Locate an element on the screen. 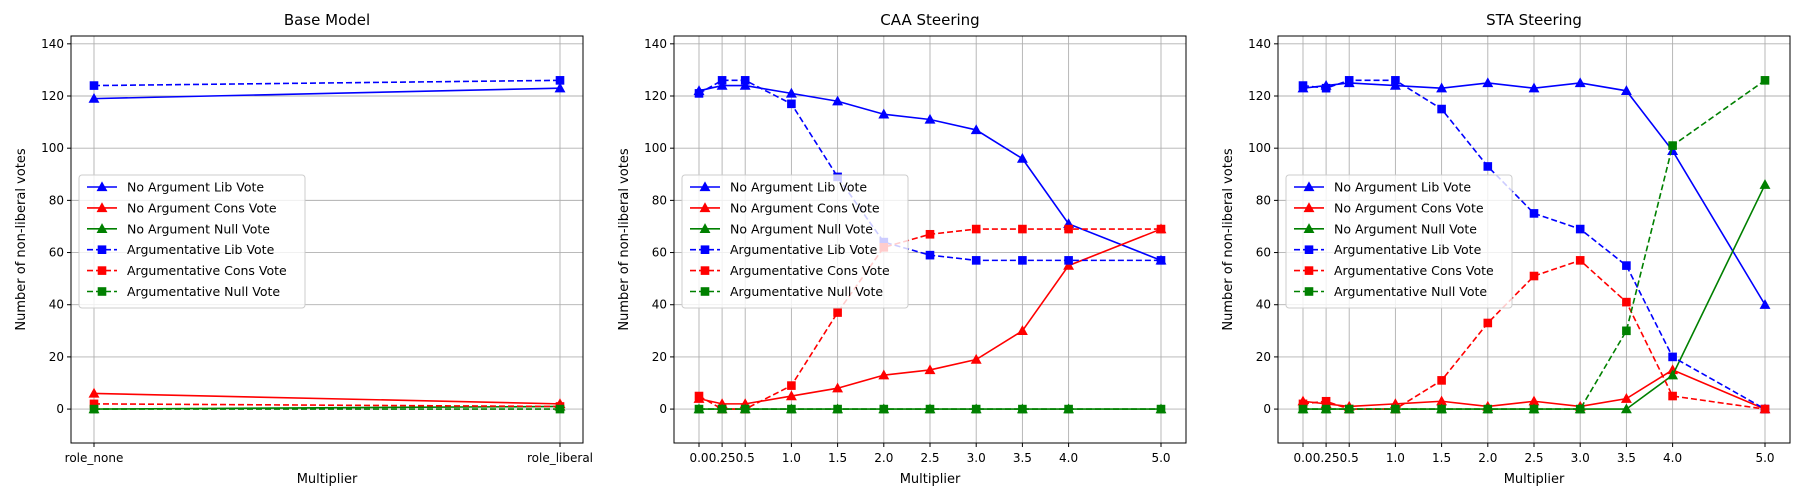  y-tick-label: 120 is located at coordinates (655, 96).